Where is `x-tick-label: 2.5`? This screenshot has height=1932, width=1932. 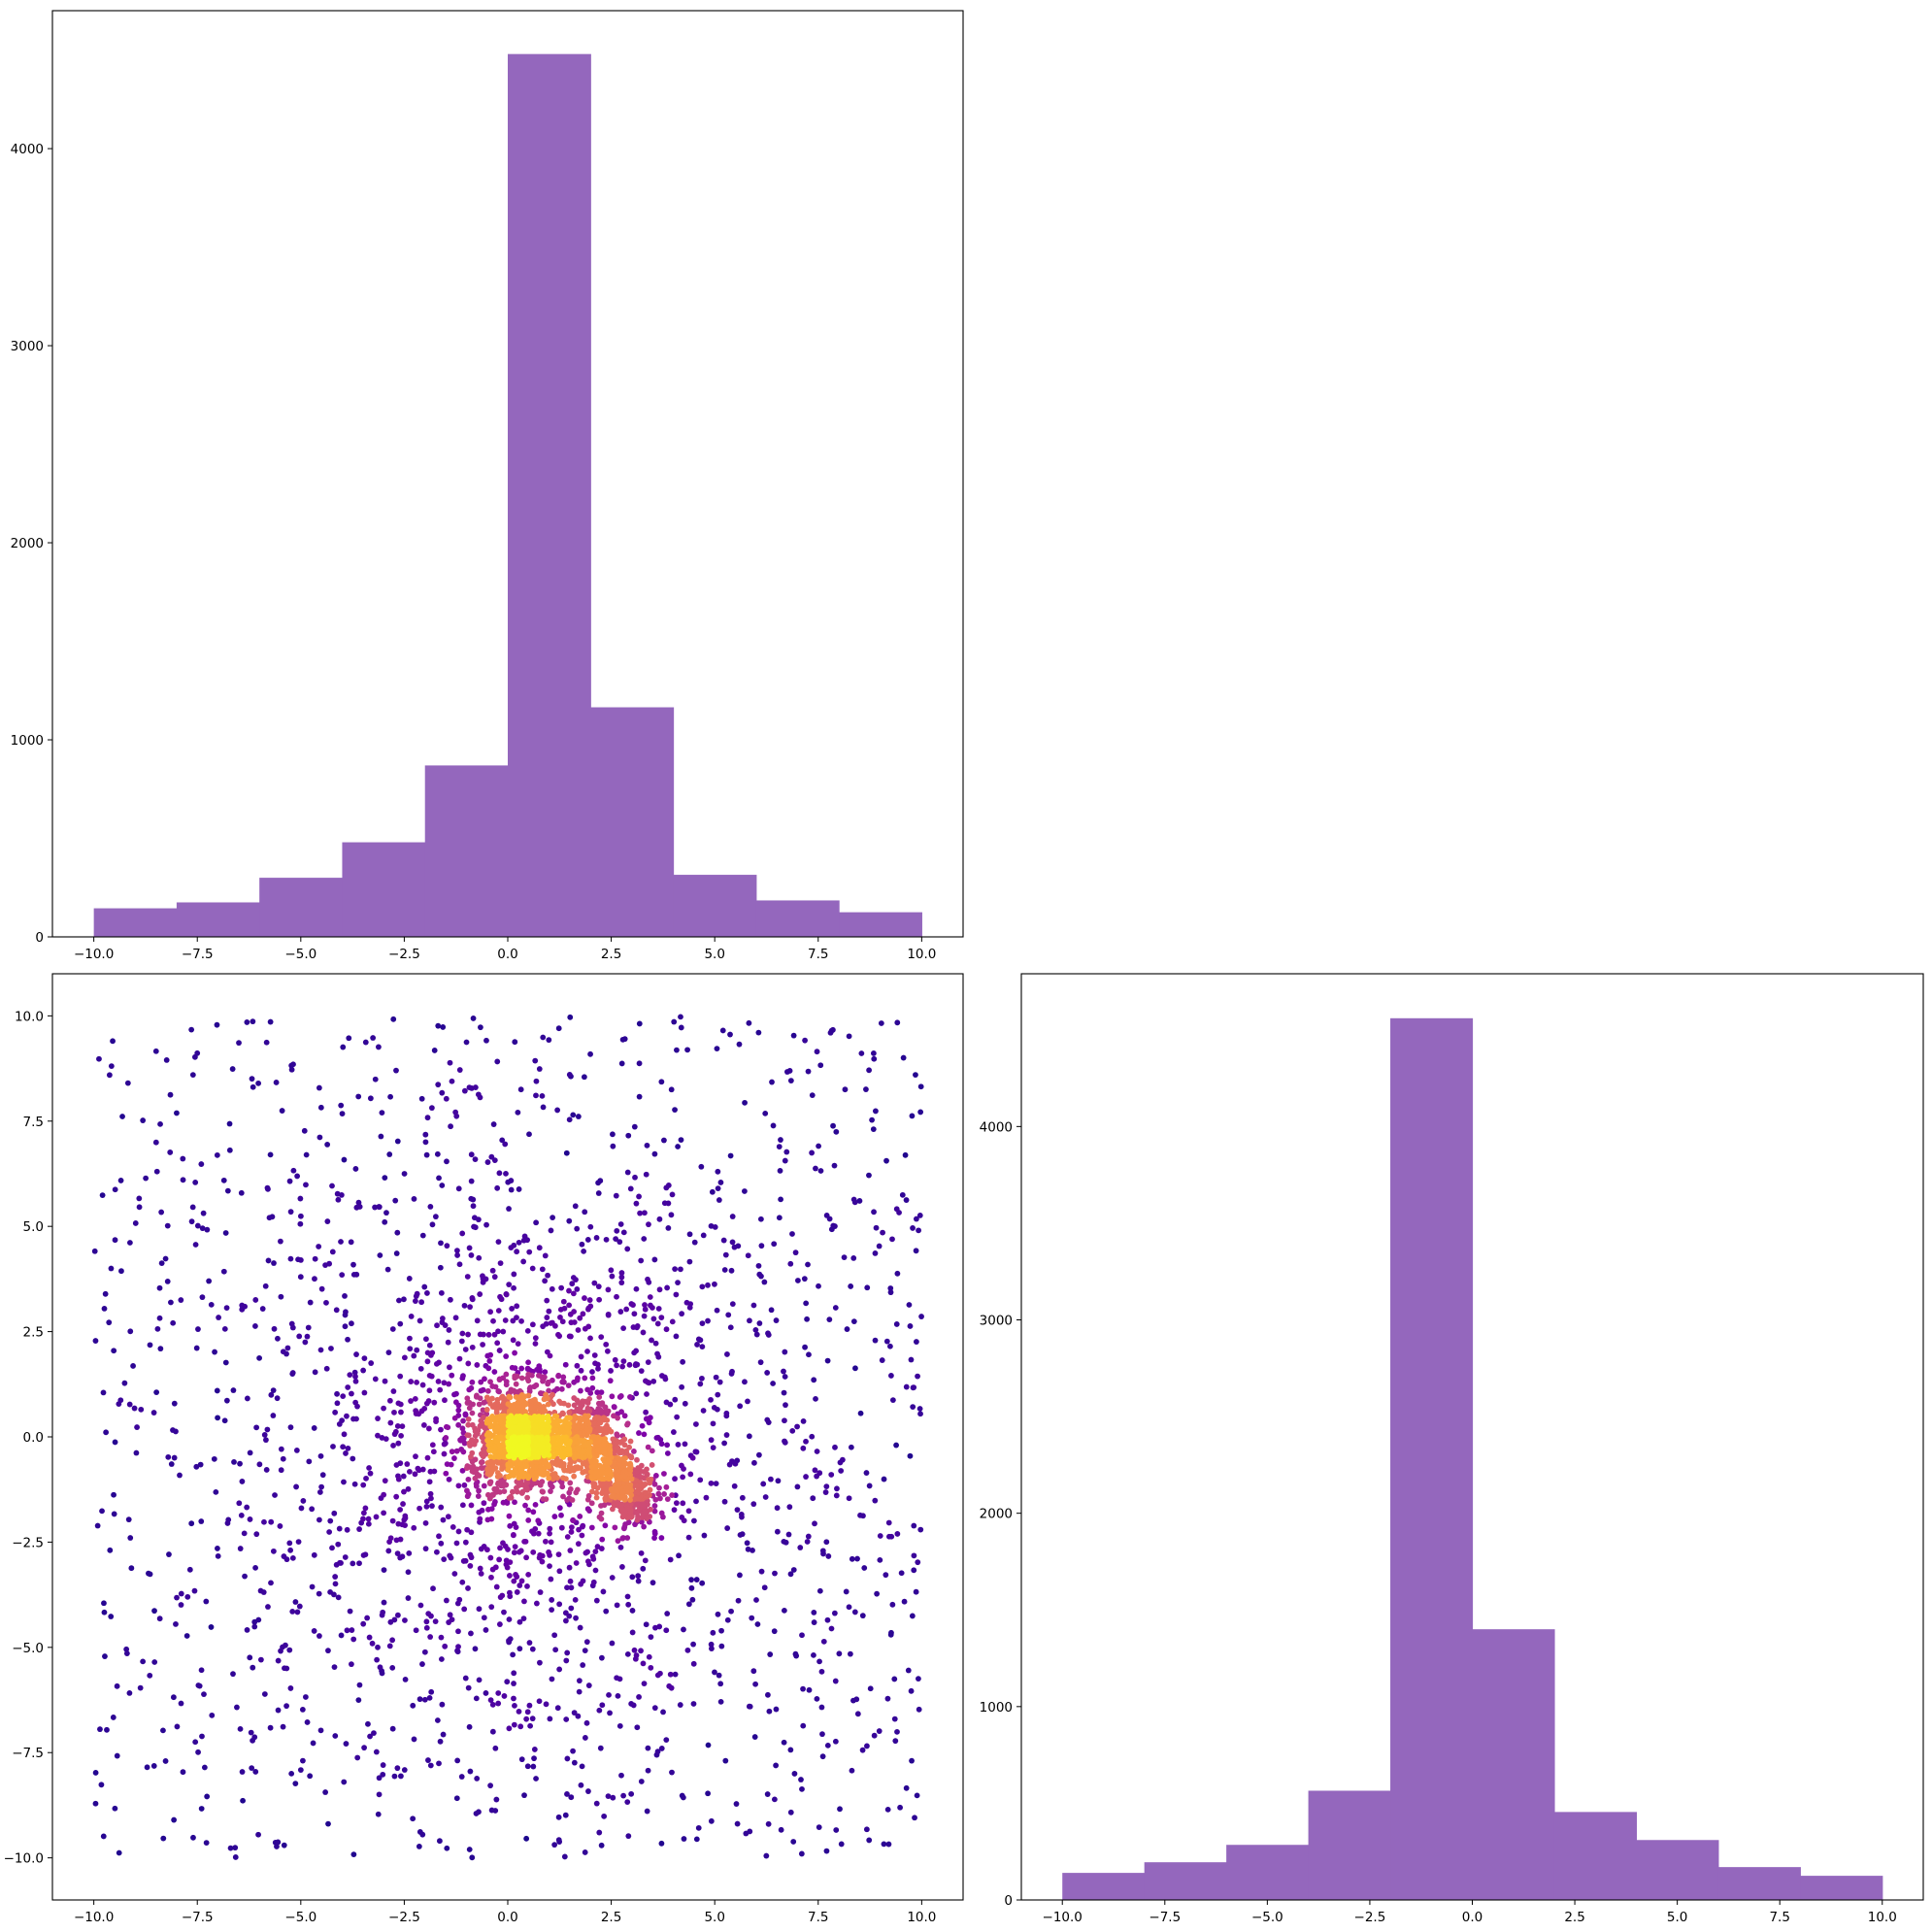 x-tick-label: 2.5 is located at coordinates (611, 1917).